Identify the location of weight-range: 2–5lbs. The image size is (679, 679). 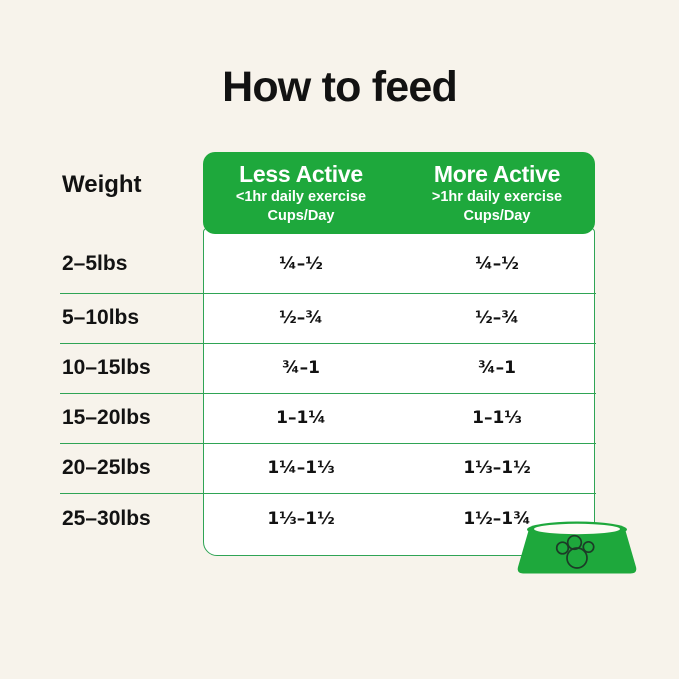
(95, 263).